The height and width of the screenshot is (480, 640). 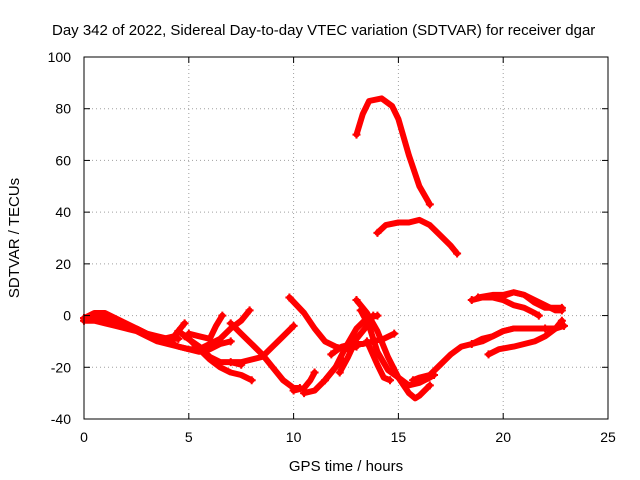 I want to click on x-tick-label: 15, so click(x=399, y=437).